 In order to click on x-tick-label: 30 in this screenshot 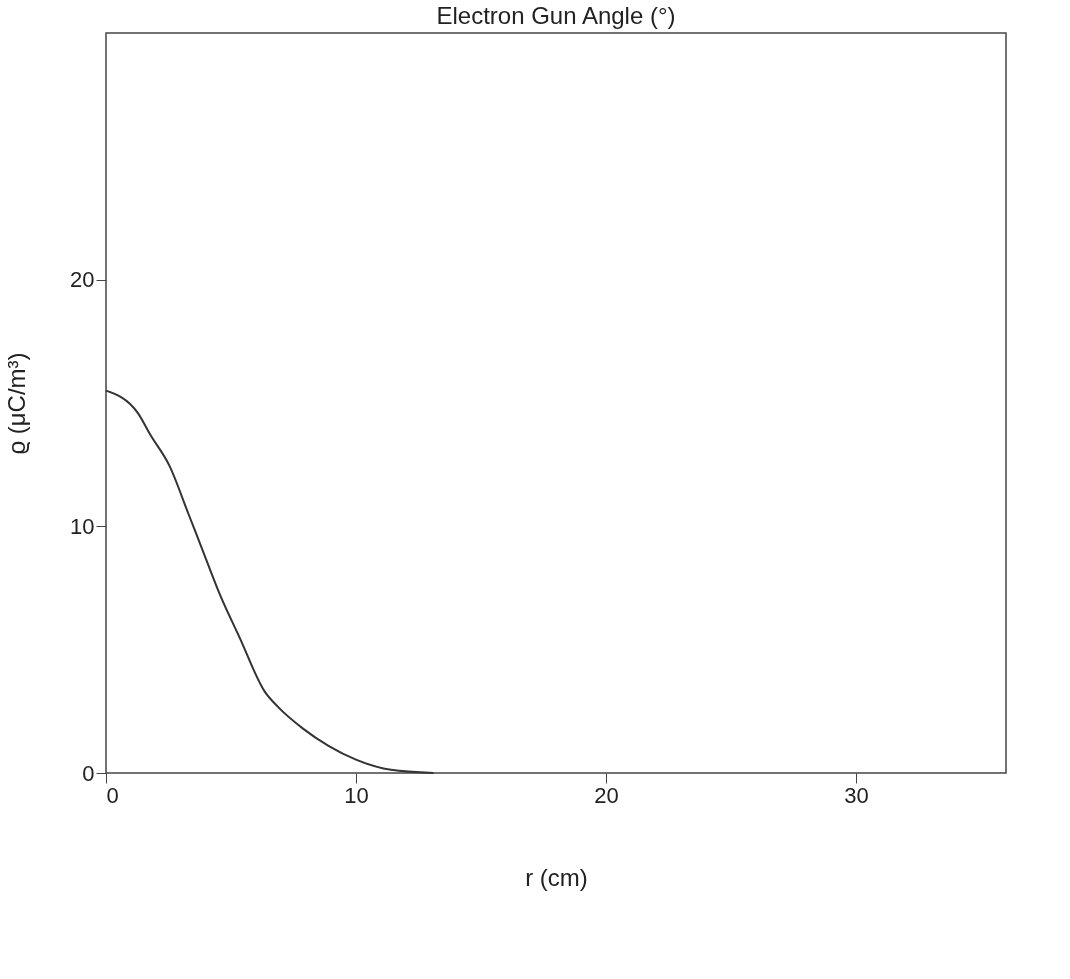, I will do `click(856, 795)`.